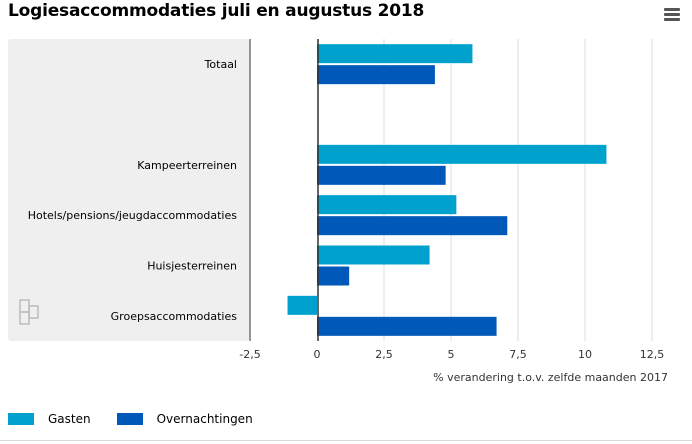  Describe the element at coordinates (133, 215) in the screenshot. I see `category-label: Hotels/pensions/jeugdaccommodaties` at that location.